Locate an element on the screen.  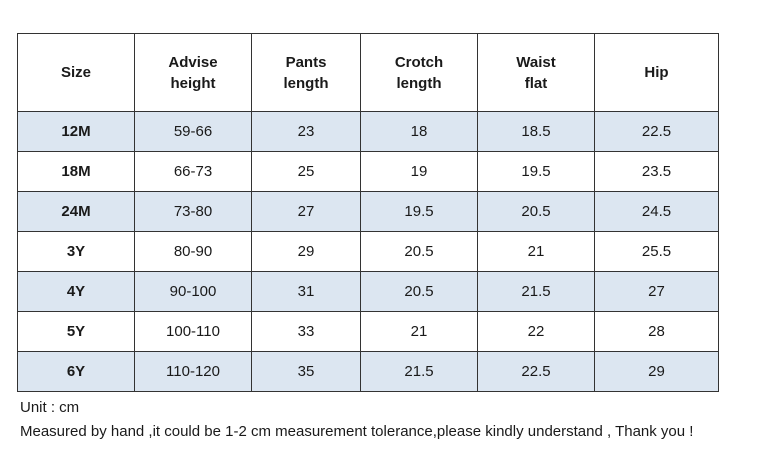
column-header-line: Pants is located at coordinates (306, 62).